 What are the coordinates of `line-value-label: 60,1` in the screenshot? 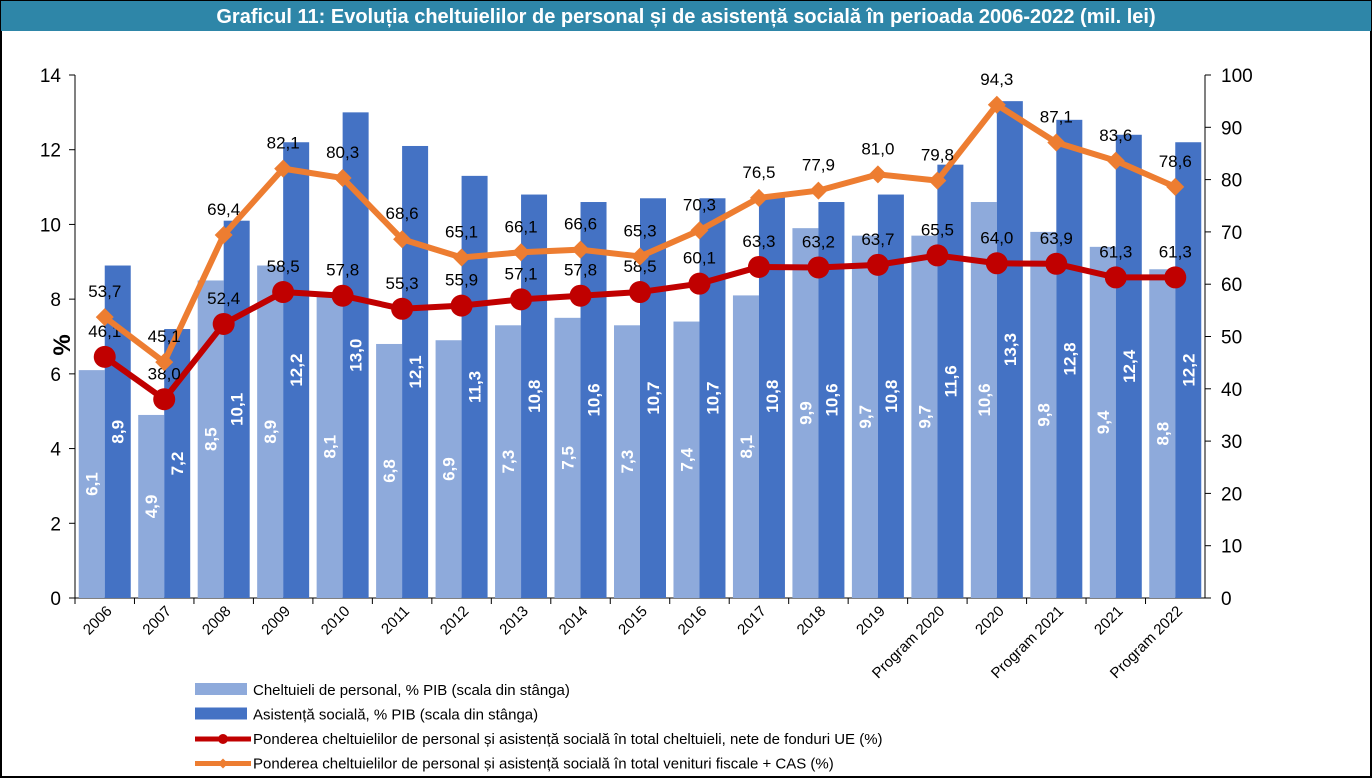 It's located at (699, 258).